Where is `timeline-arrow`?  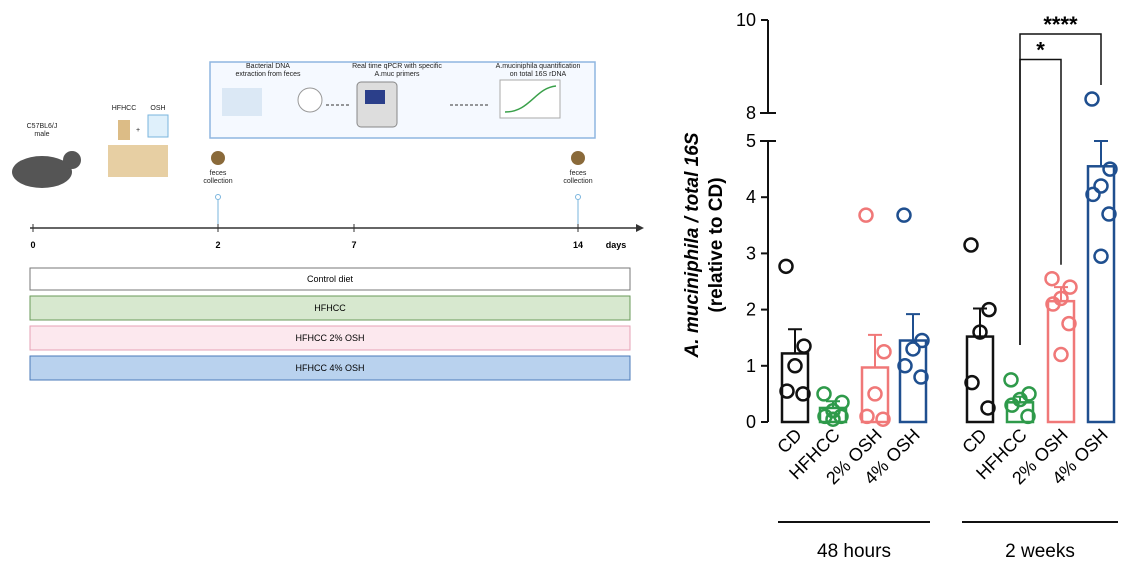 timeline-arrow is located at coordinates (640, 228).